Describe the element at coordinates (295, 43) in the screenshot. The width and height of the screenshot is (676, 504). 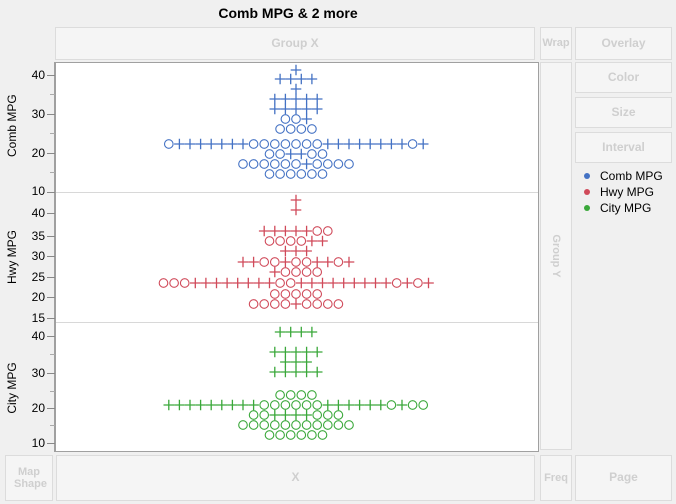
I see `group-x-drop-zone: Group X` at that location.